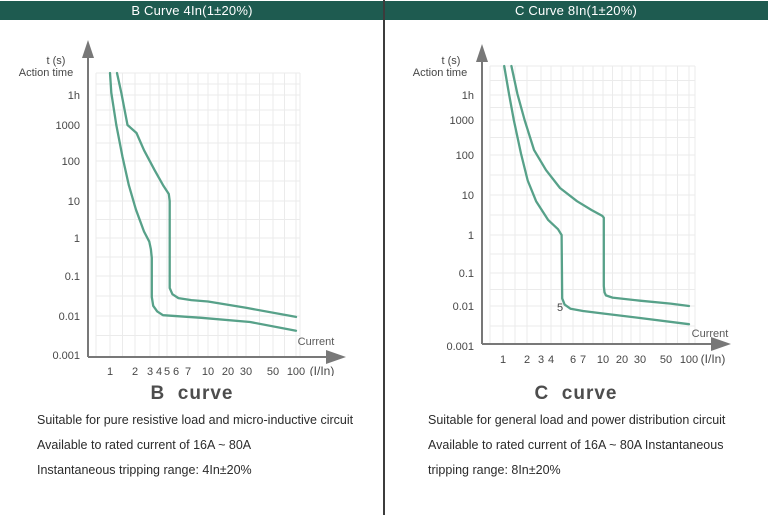 The height and width of the screenshot is (518, 768). I want to click on b-curve-header-bar: B Curve 4In(1±20%), so click(192, 10).